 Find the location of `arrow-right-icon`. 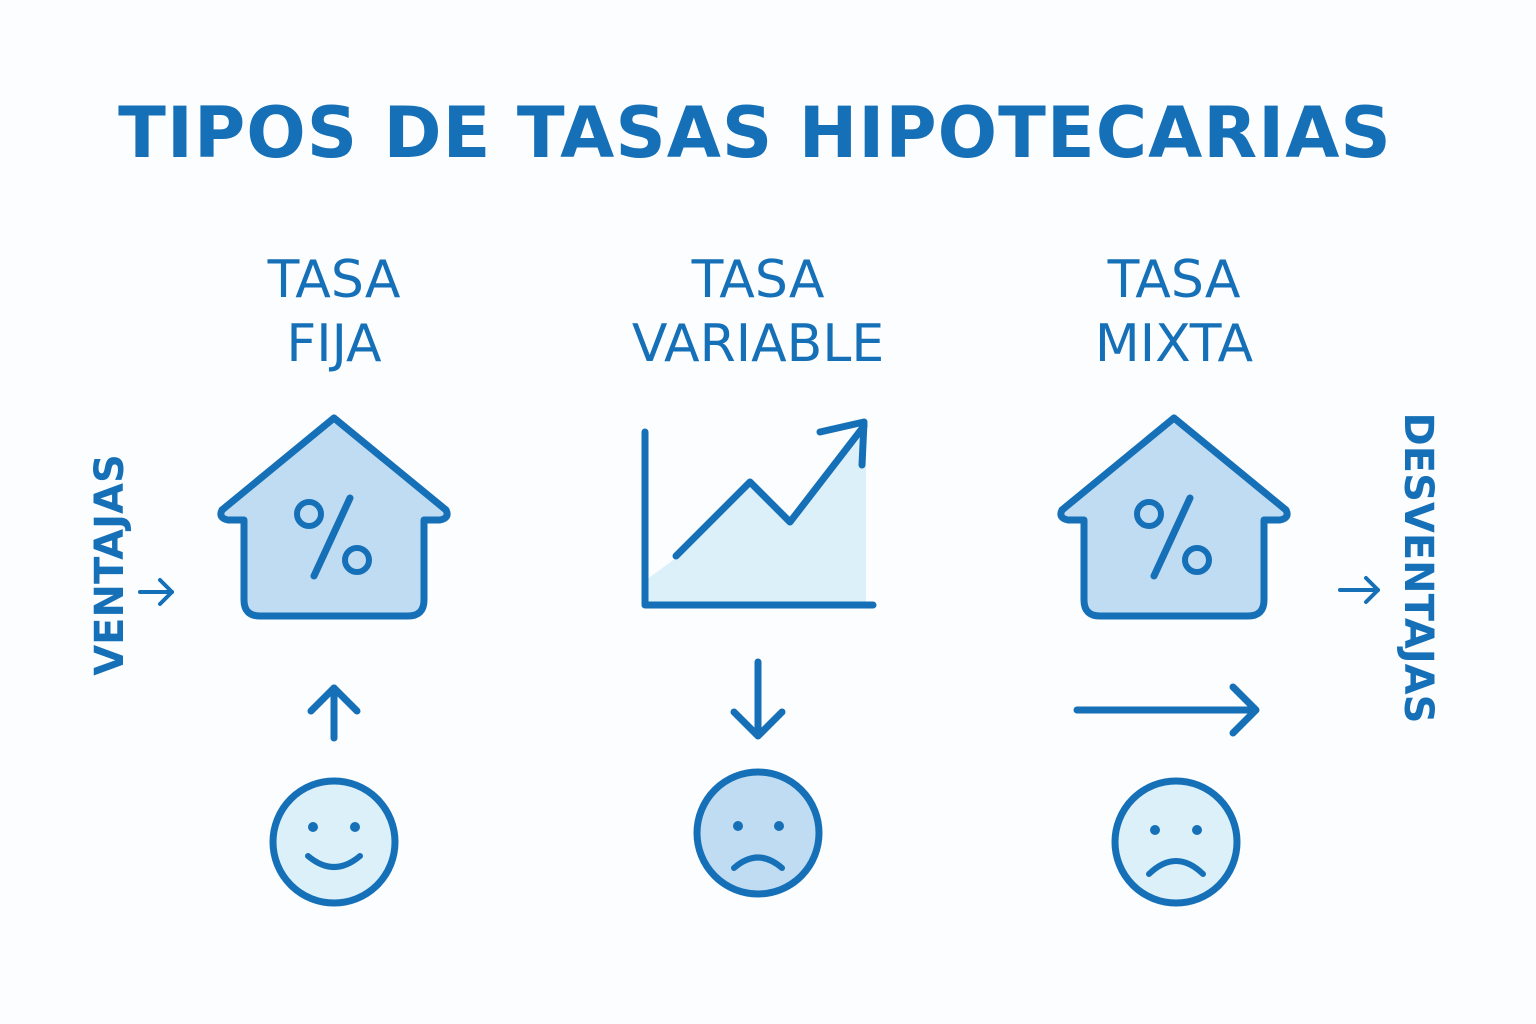

arrow-right-icon is located at coordinates (1166, 710).